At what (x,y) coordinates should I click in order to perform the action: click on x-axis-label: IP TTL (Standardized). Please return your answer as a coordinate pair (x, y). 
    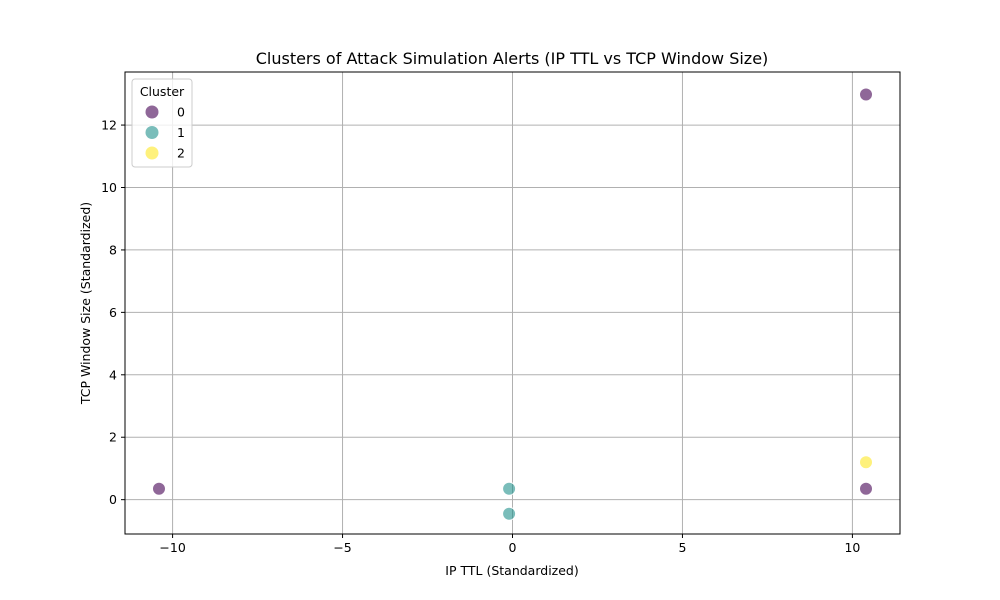
    Looking at the image, I should click on (511, 570).